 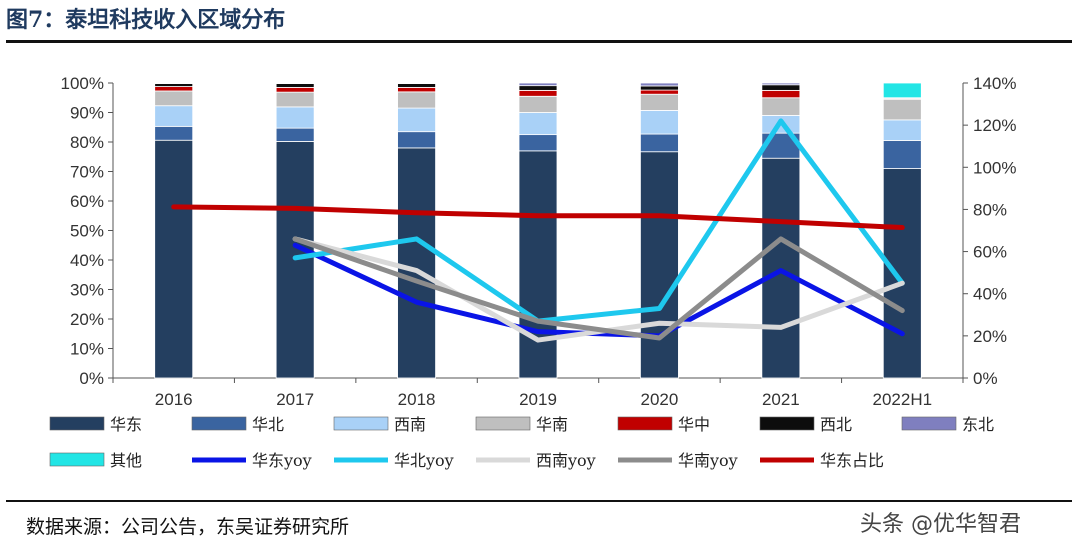 I want to click on legend-label: 华东yoy, so click(x=282, y=460).